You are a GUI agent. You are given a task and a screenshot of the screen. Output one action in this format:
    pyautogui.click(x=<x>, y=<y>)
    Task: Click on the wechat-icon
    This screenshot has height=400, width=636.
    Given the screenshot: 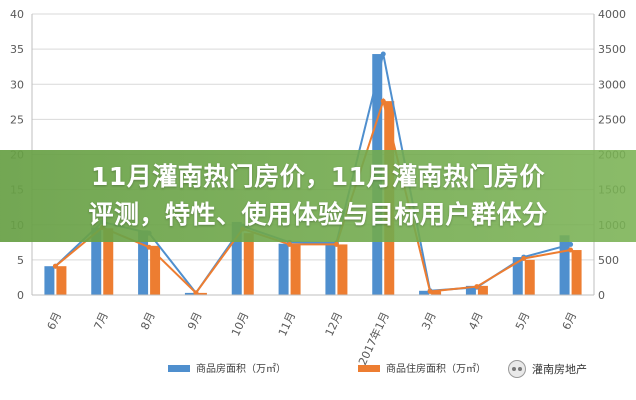 What is the action you would take?
    pyautogui.click(x=517, y=369)
    